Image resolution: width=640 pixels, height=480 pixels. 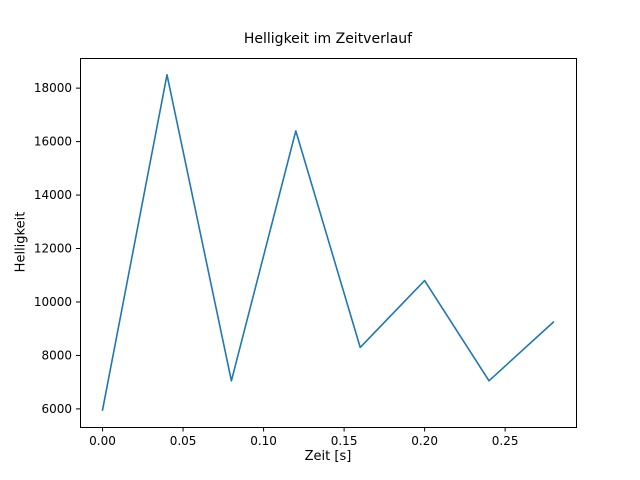 What do you see at coordinates (56, 355) in the screenshot?
I see `y-tick-label: 8000` at bounding box center [56, 355].